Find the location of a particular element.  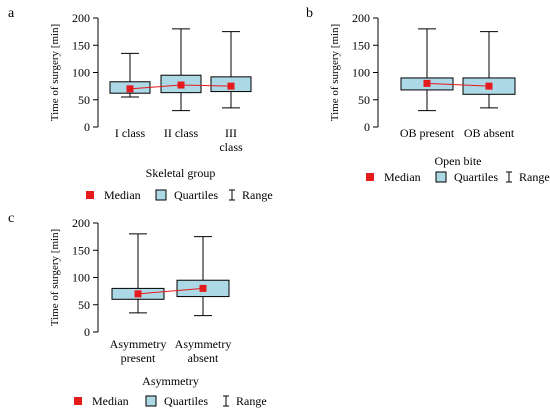

x-tick-label: absent is located at coordinates (203, 358).